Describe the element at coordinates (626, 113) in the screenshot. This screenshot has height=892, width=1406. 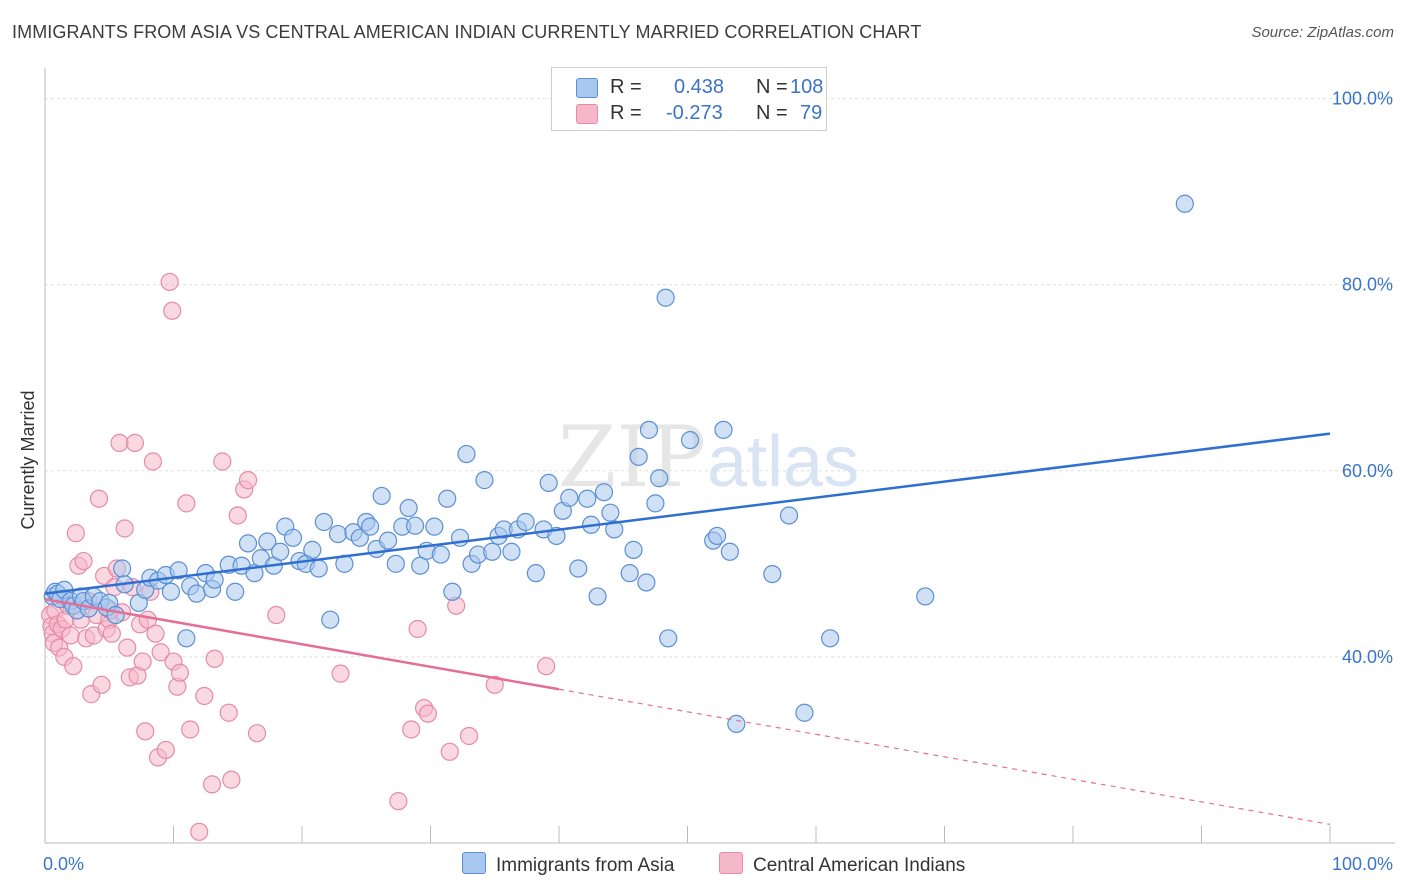
I see `legend-r-label: R =` at that location.